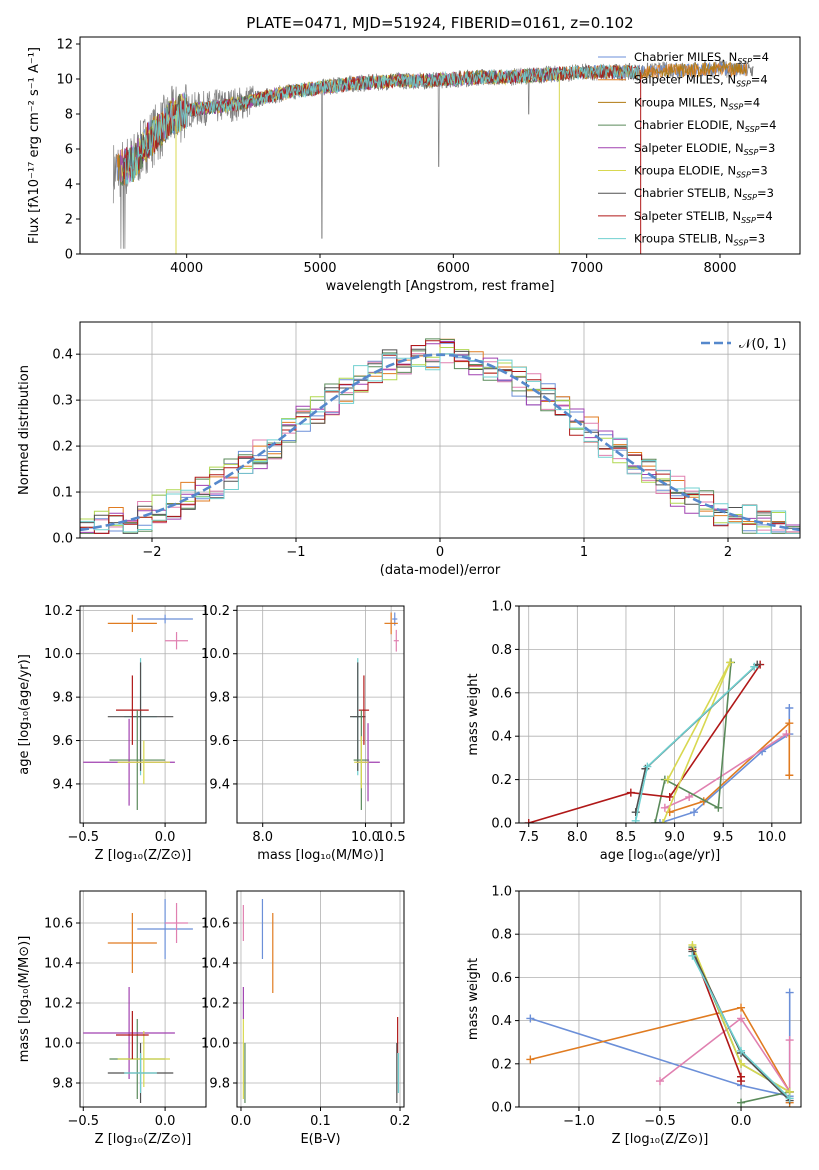 This screenshot has height=1170, width=819. Describe the element at coordinates (62, 493) in the screenshot. I see `residuals-ytick-label: 0.1` at that location.